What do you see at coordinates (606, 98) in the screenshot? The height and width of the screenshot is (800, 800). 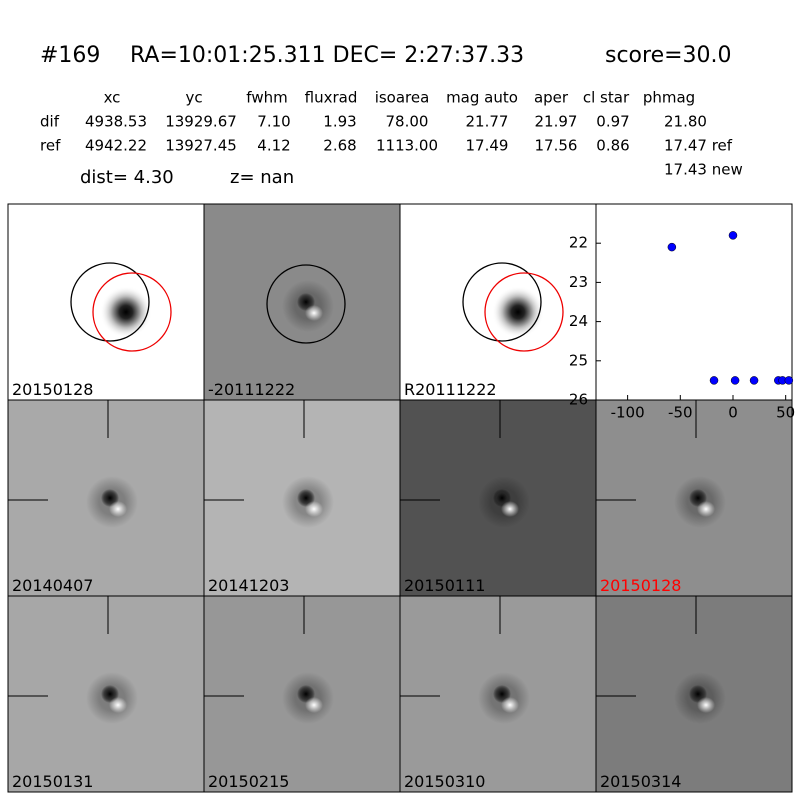 I see `column-header: cl star` at bounding box center [606, 98].